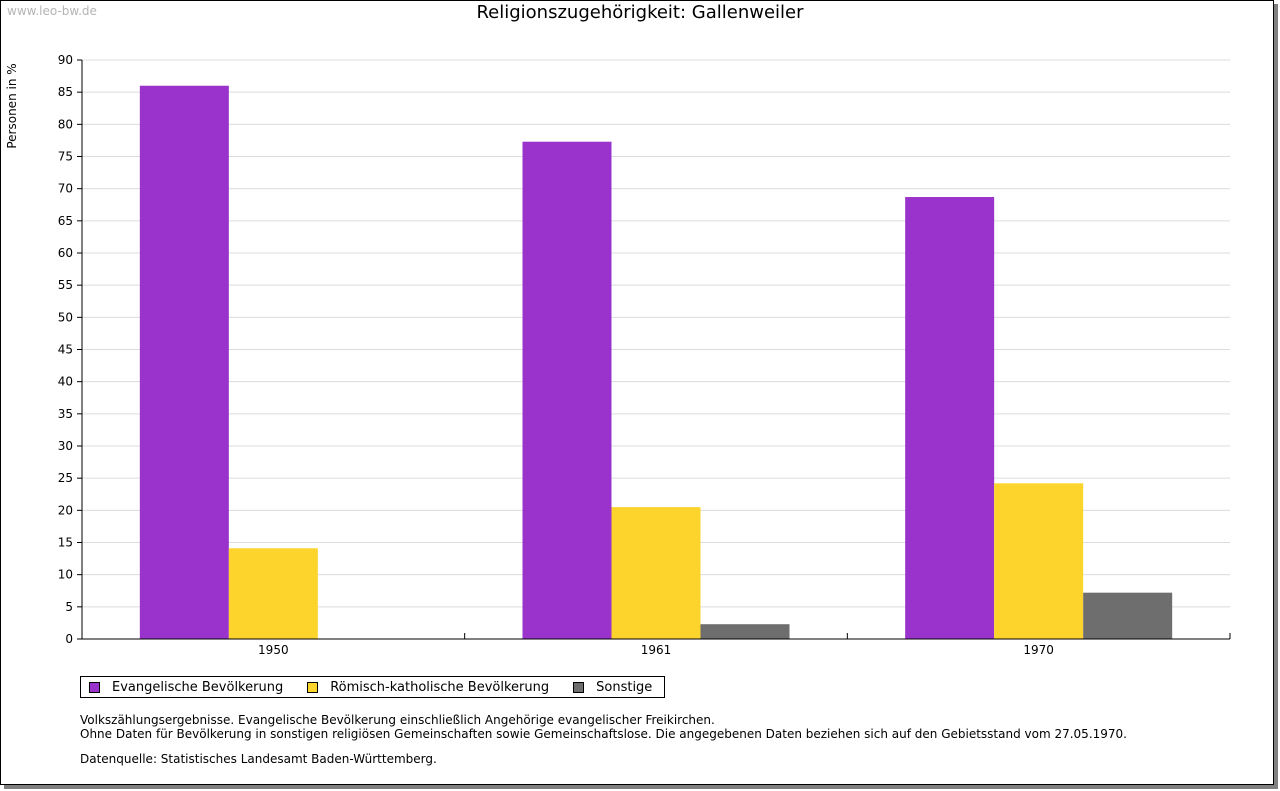  Describe the element at coordinates (579, 687) in the screenshot. I see `legend-swatch-sonstige` at that location.